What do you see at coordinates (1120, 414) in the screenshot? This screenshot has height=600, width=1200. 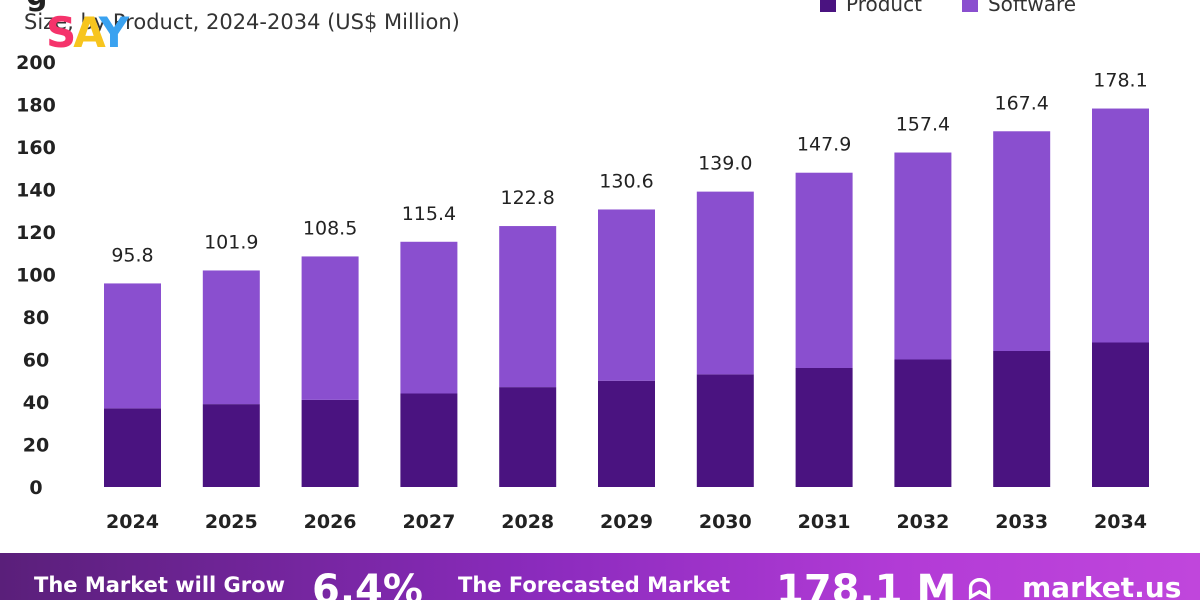 I see `bar-product-2034` at bounding box center [1120, 414].